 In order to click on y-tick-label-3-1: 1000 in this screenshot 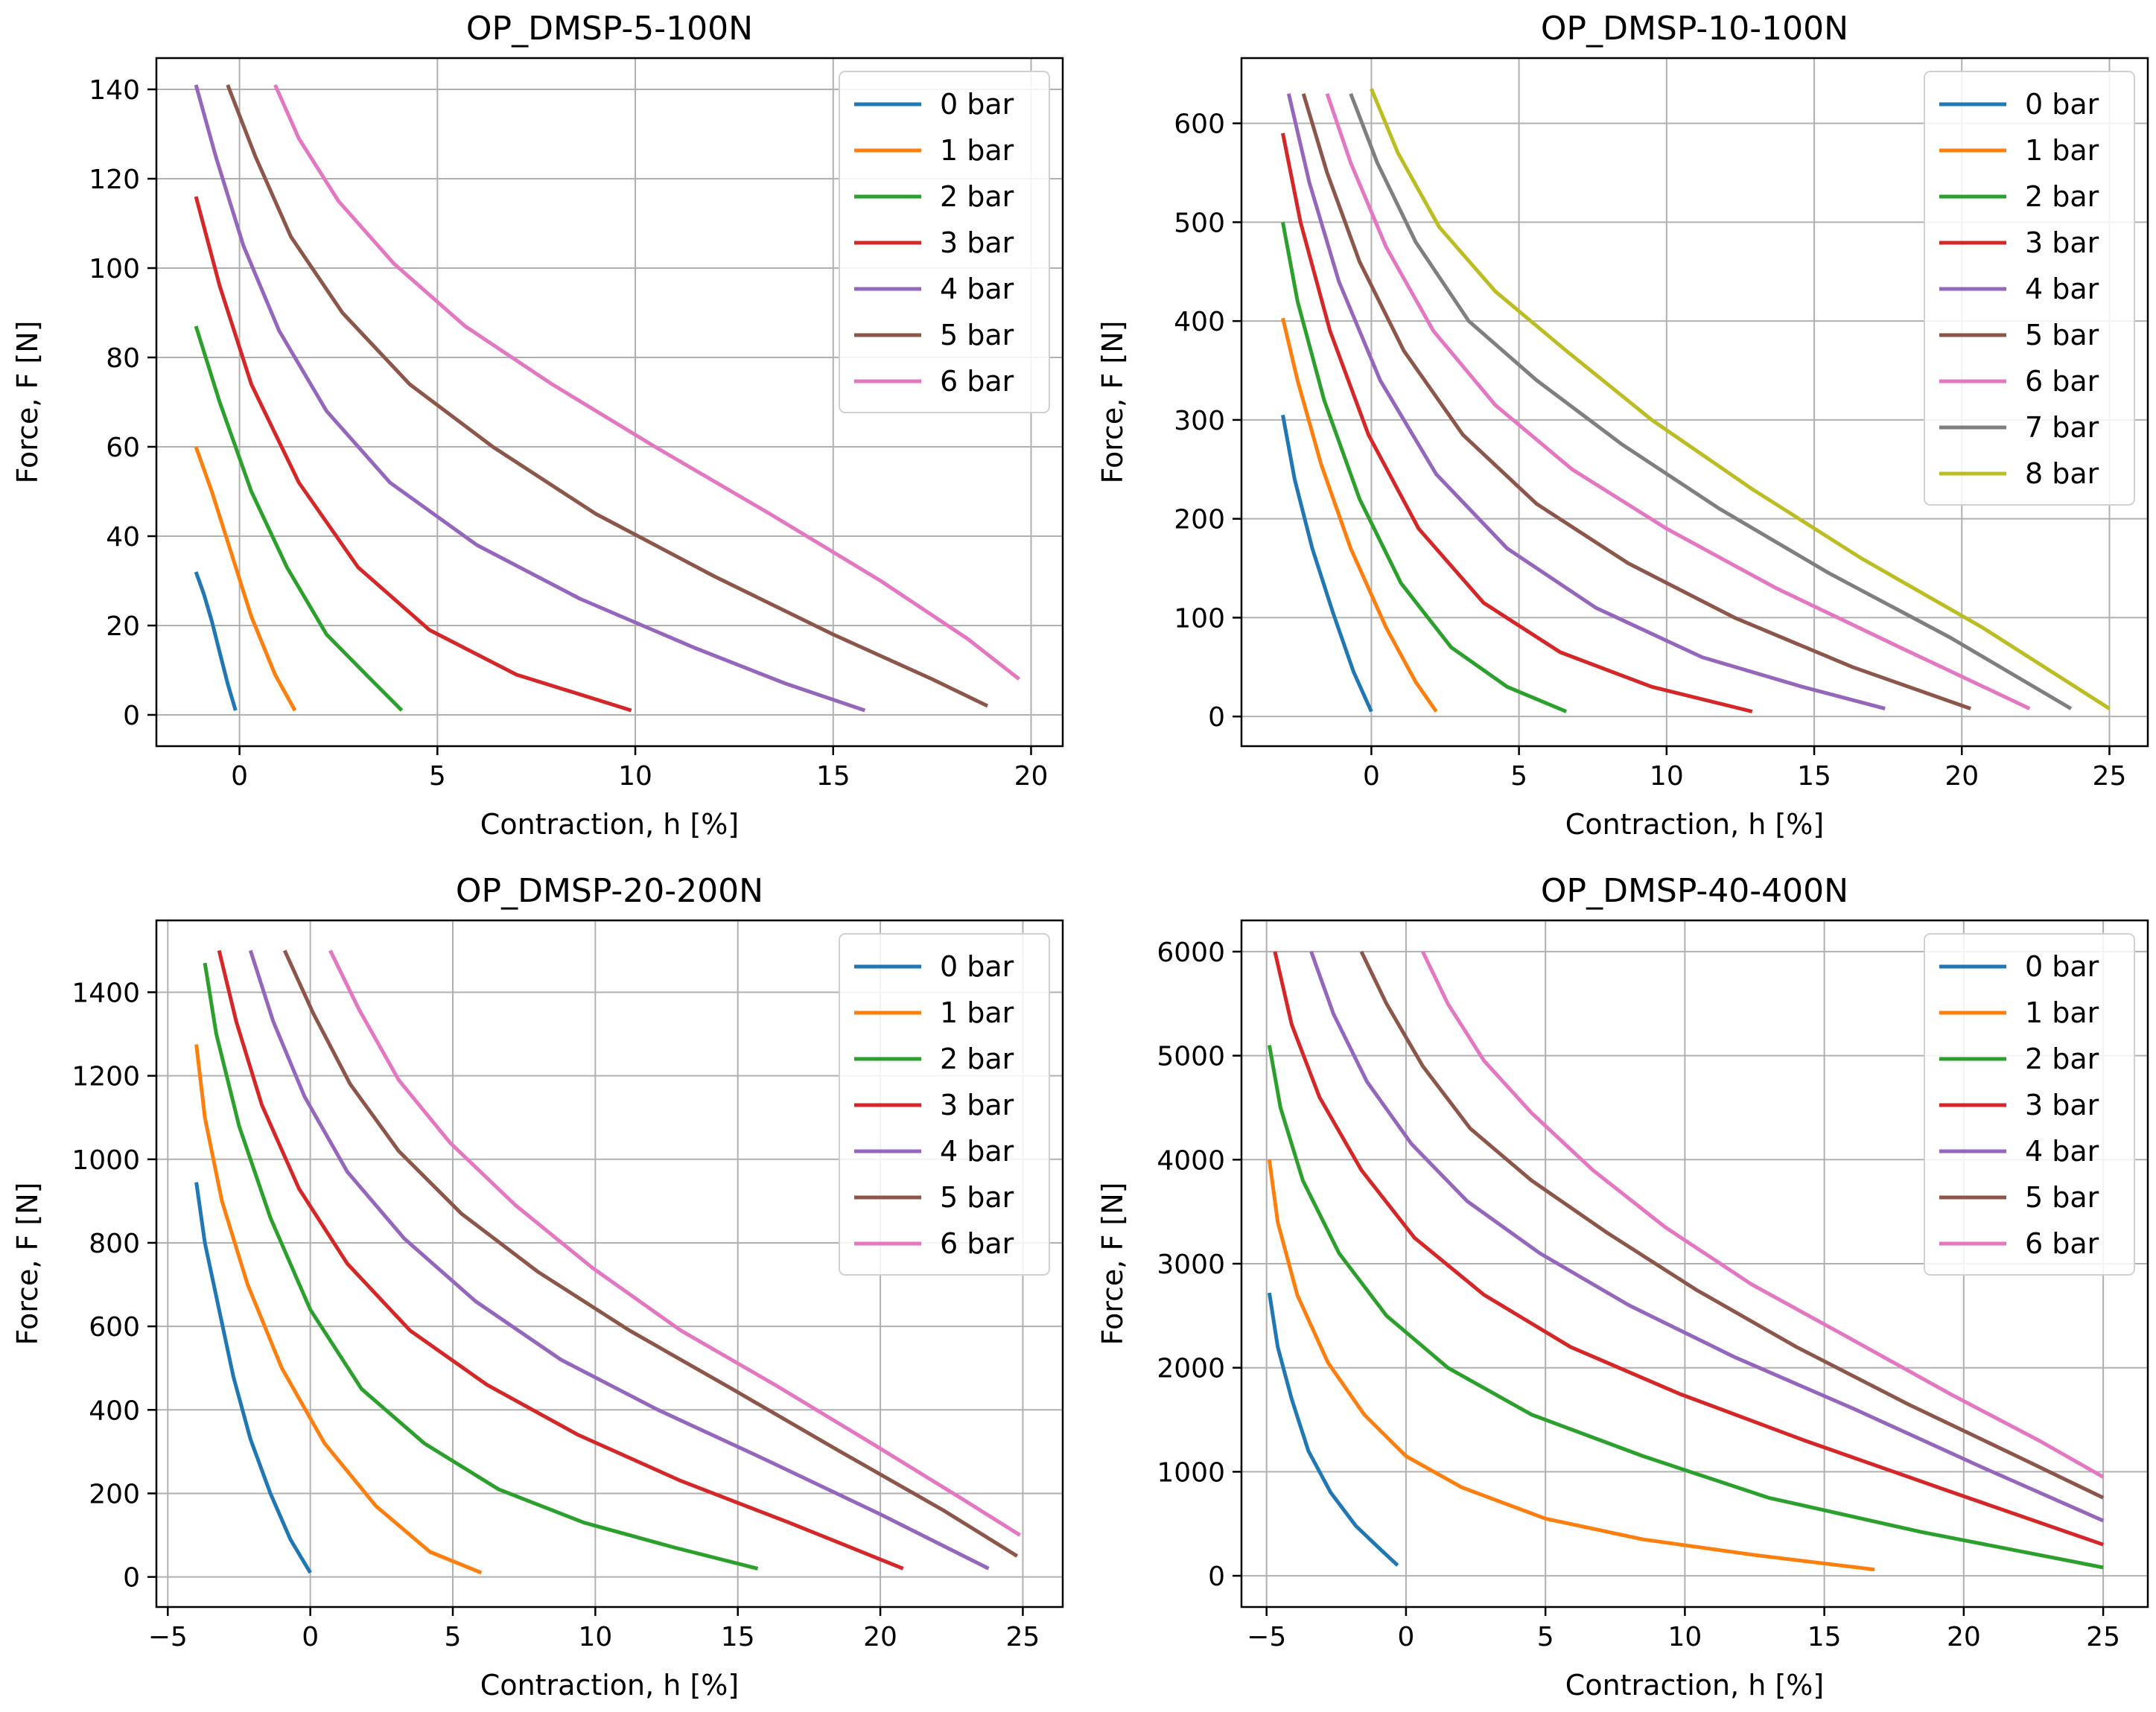, I will do `click(1191, 1472)`.